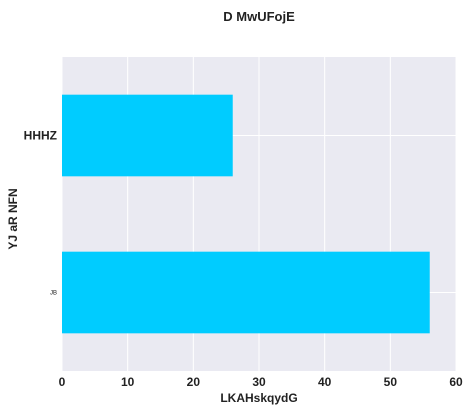 The image size is (472, 413). Describe the element at coordinates (456, 382) in the screenshot. I see `x-tick-label: 60` at that location.